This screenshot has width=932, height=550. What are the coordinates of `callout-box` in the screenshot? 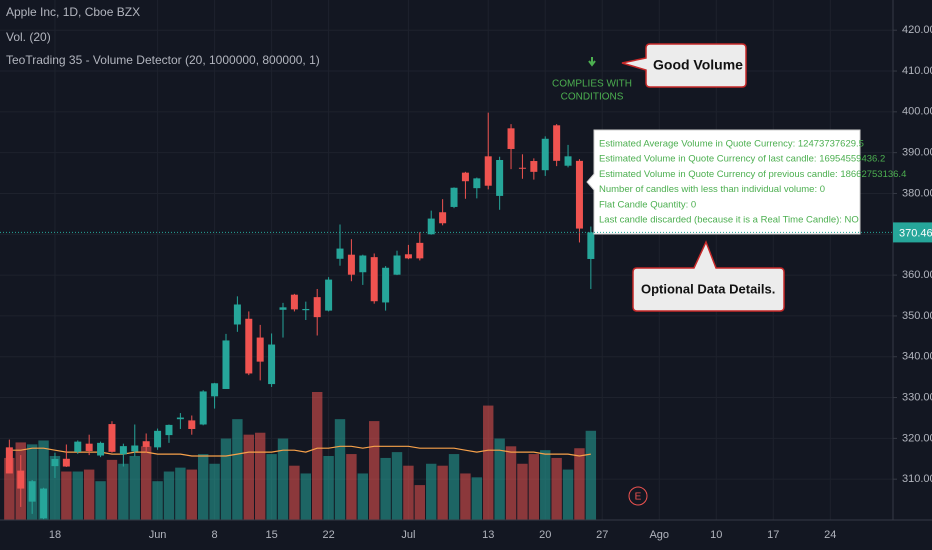 It's located at (684, 65).